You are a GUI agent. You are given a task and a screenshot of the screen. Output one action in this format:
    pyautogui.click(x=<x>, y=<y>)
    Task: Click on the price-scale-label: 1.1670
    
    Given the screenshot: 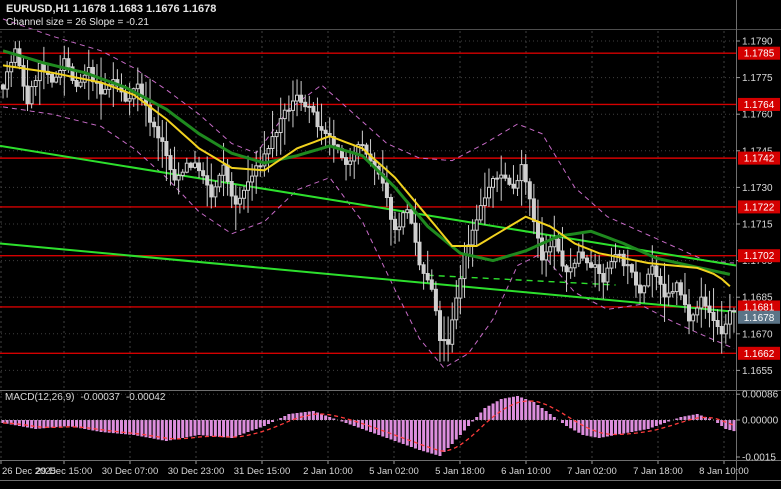 What is the action you would take?
    pyautogui.click(x=757, y=334)
    